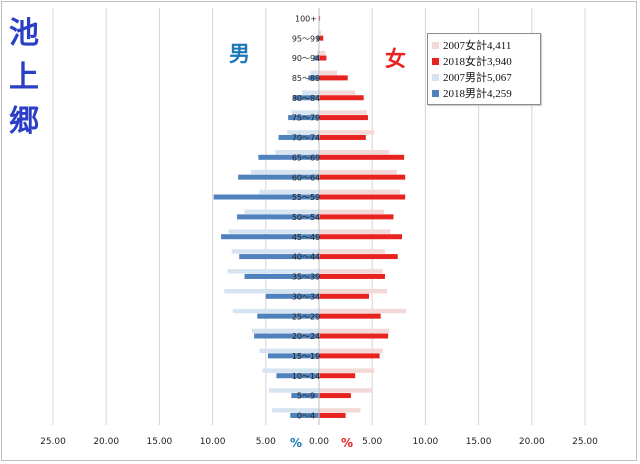 The width and height of the screenshot is (640, 464). What do you see at coordinates (306, 197) in the screenshot?
I see `age-label: 55～59` at bounding box center [306, 197].